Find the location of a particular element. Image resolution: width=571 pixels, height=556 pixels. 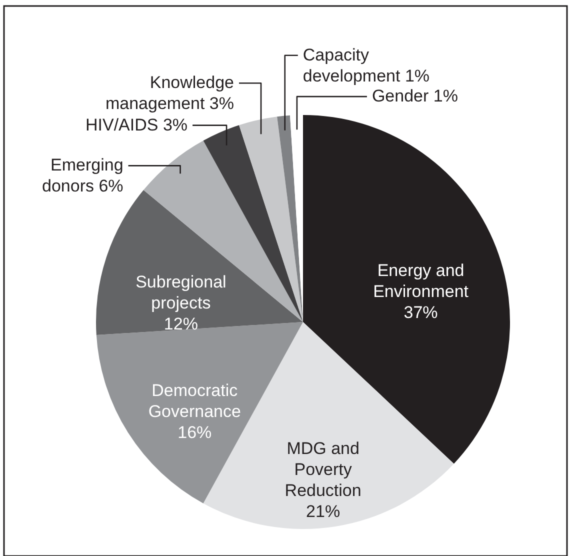

slice-label: Capacity development 1% is located at coordinates (366, 65).